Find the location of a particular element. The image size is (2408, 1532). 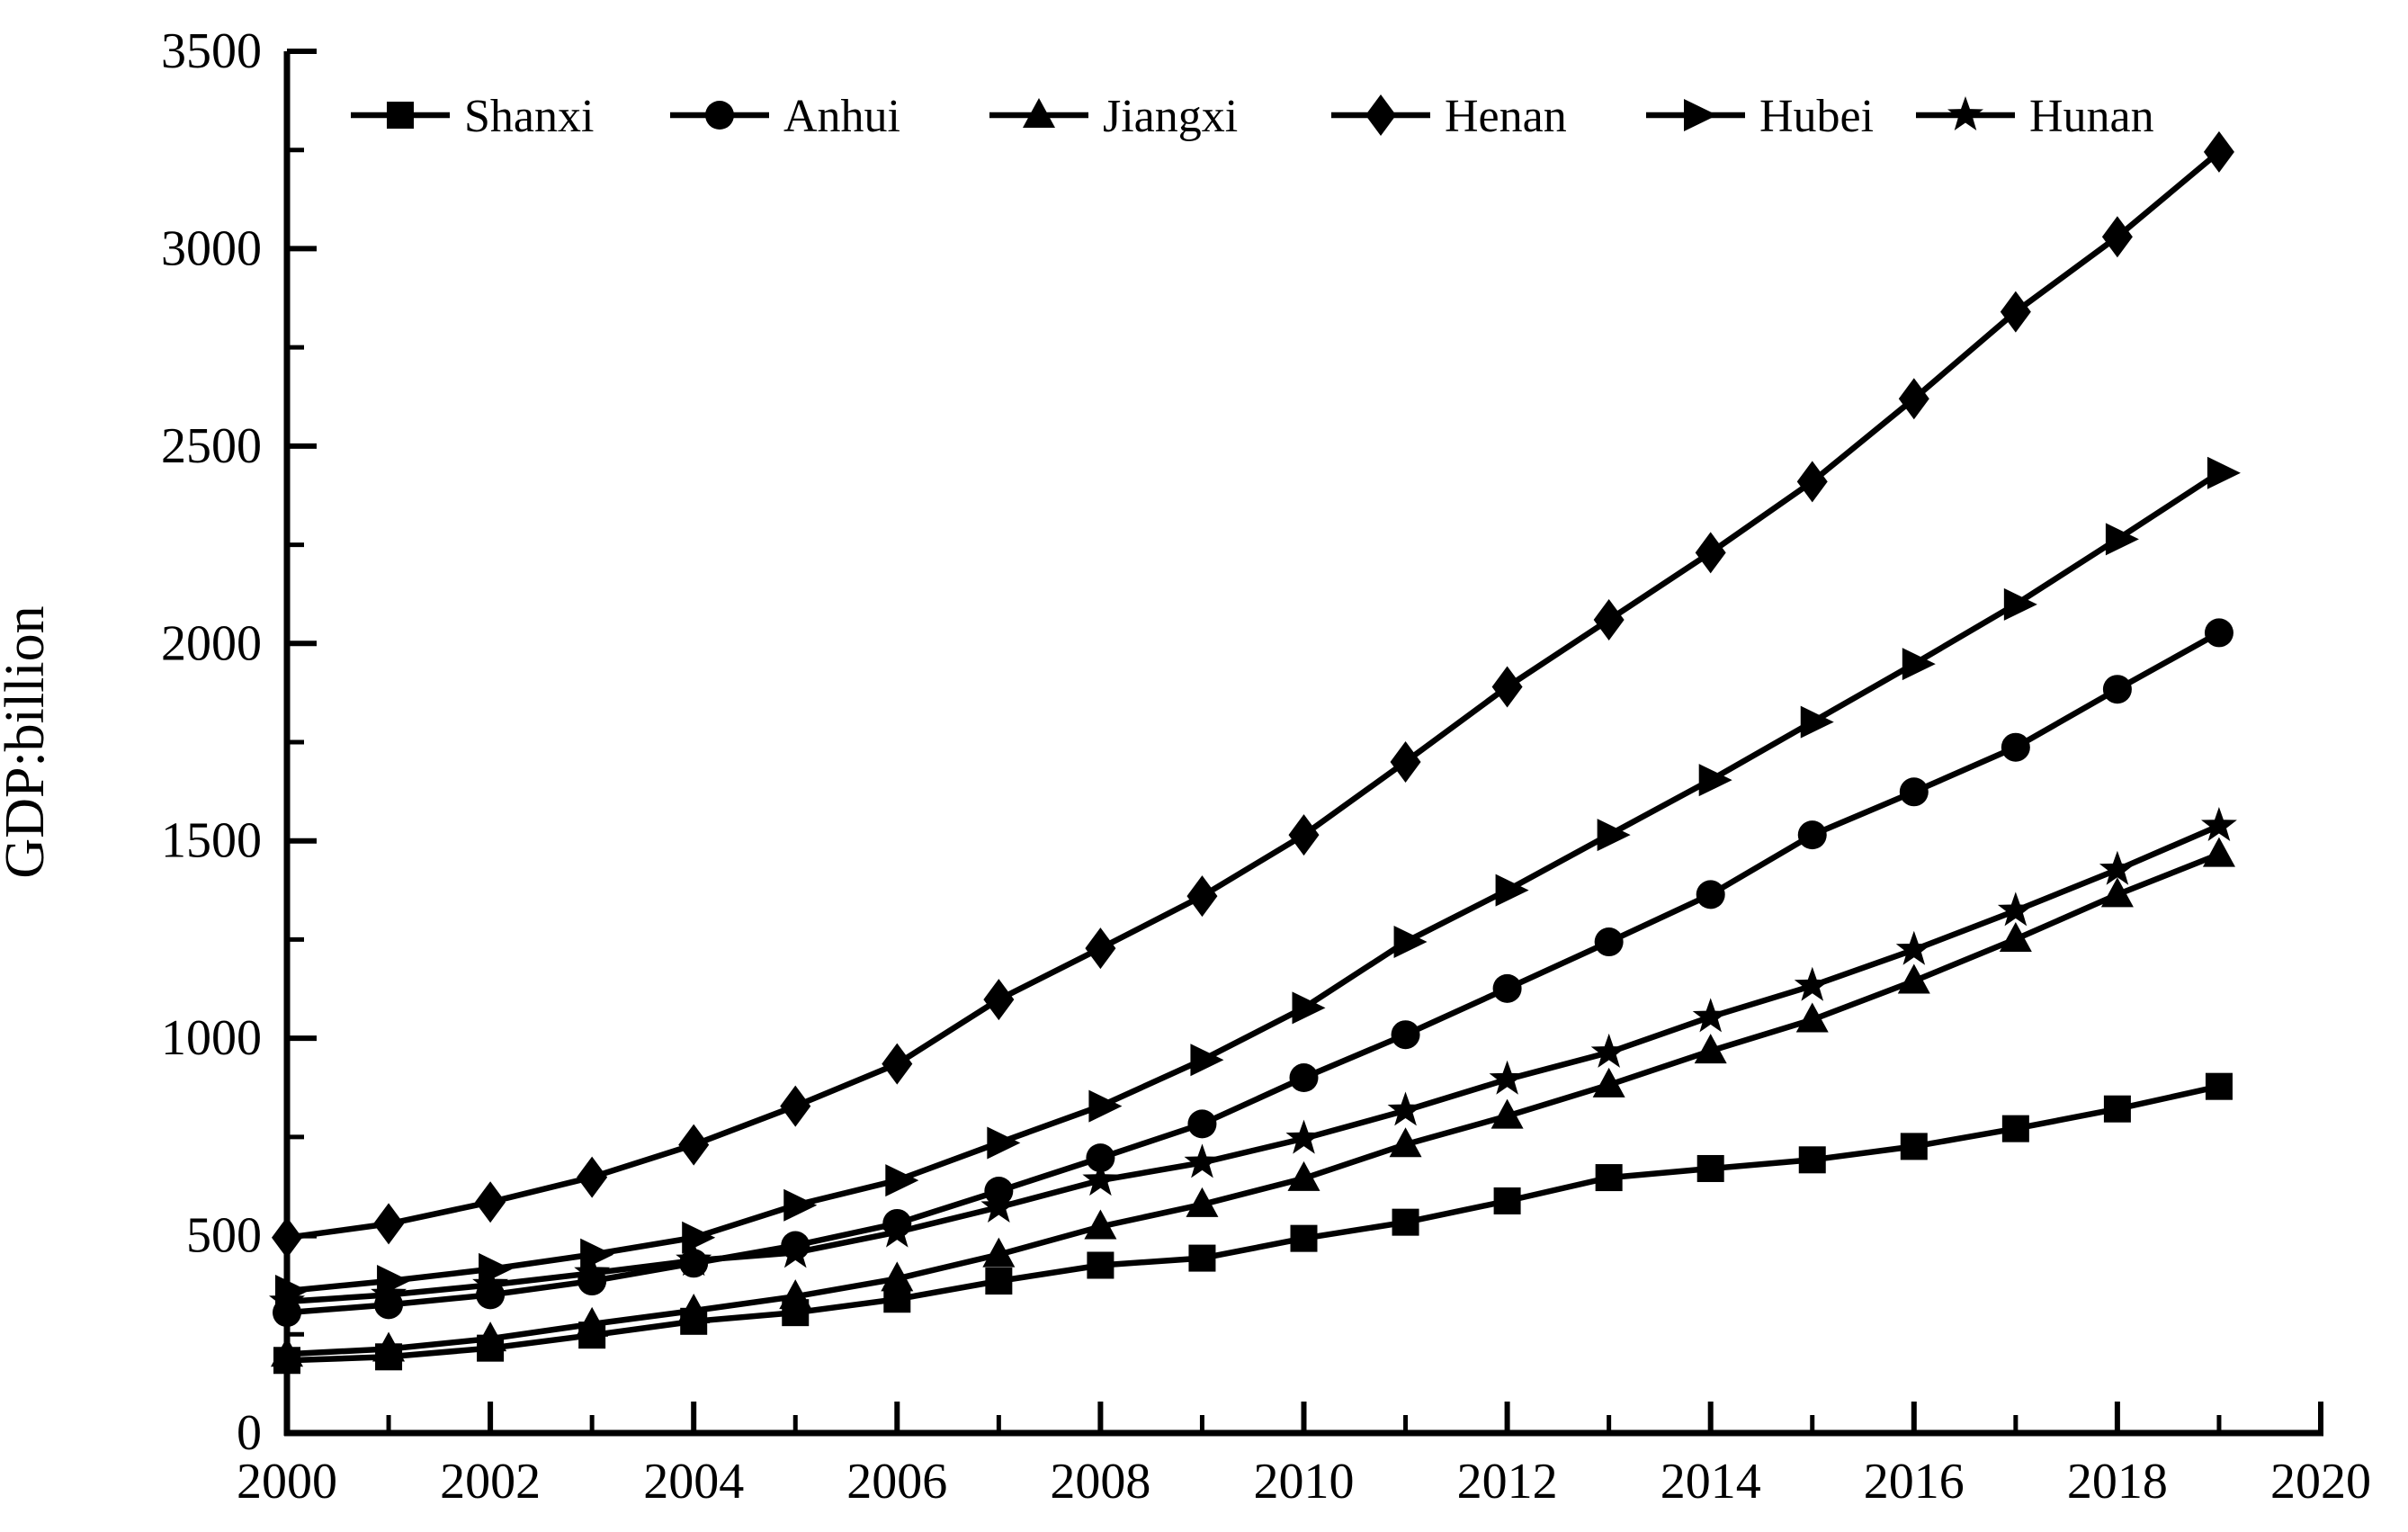

y-tick-label: 1000 is located at coordinates (211, 1038).